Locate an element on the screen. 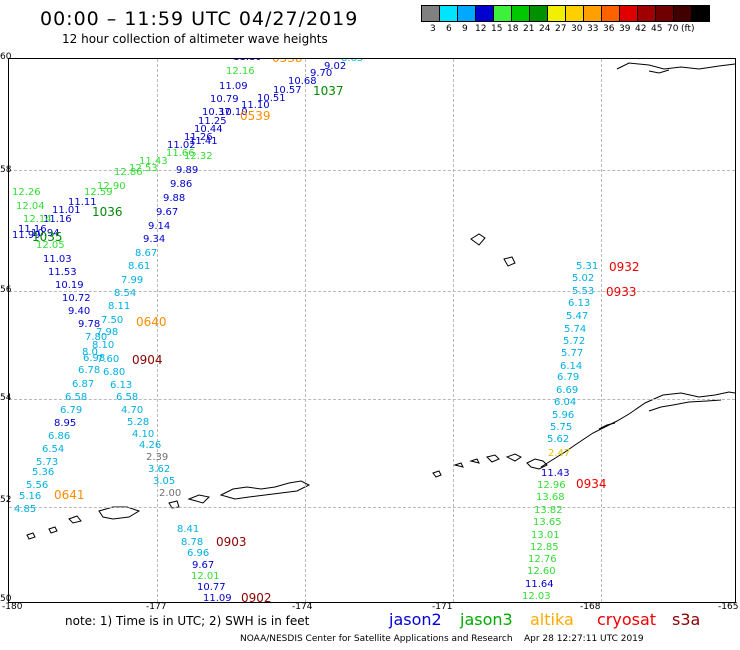  wave-height-reading: 11.02 is located at coordinates (181, 145).